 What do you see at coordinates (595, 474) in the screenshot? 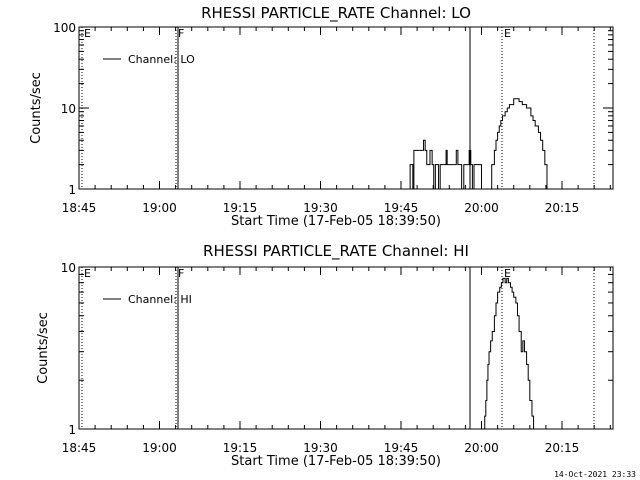
I see `footer-timestamp: 14-Oct-2021 23:33` at bounding box center [595, 474].